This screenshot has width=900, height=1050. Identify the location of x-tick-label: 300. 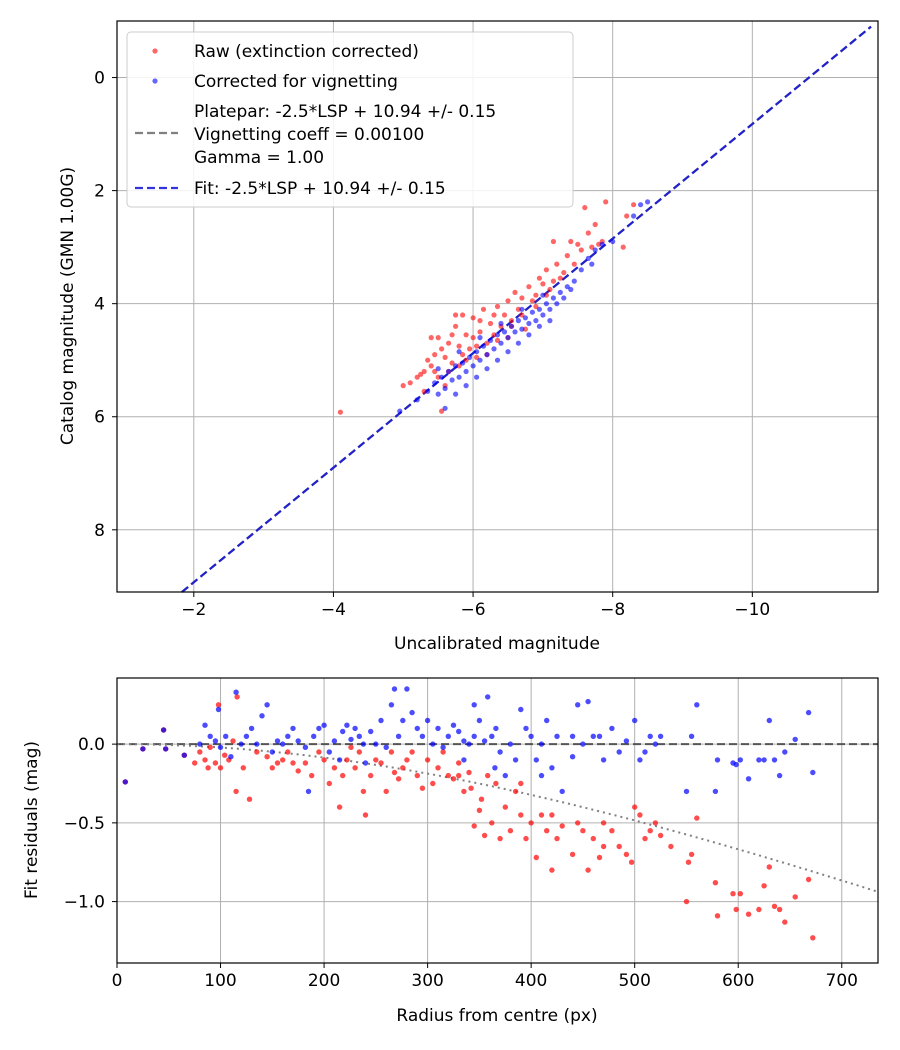
(427, 981).